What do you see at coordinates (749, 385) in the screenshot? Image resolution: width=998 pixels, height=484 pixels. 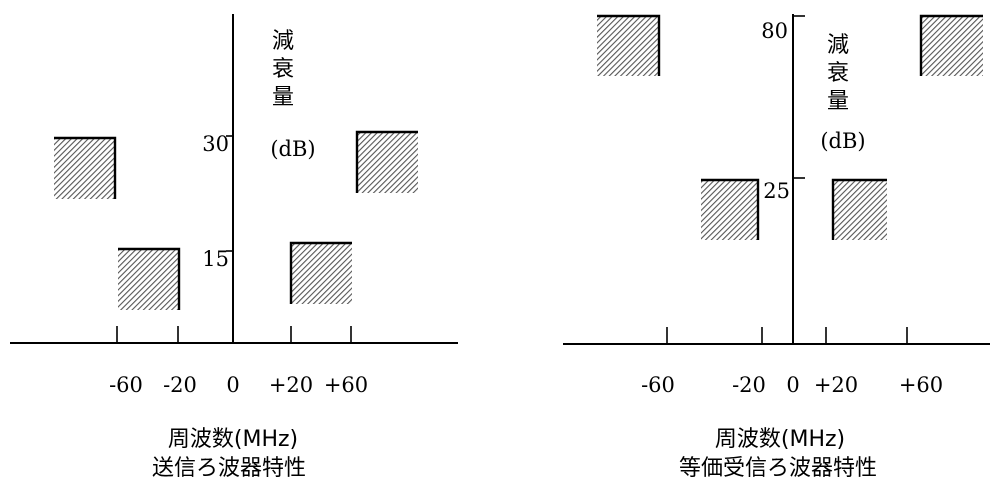 I see `right-x-tick-label: -20` at bounding box center [749, 385].